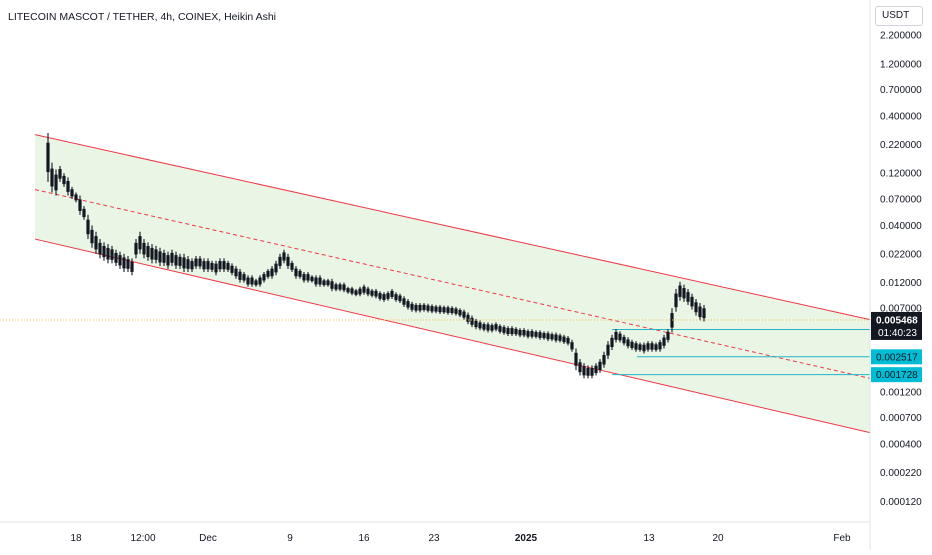  Describe the element at coordinates (901, 36) in the screenshot. I see `price-tick-label: 2.200000` at that location.